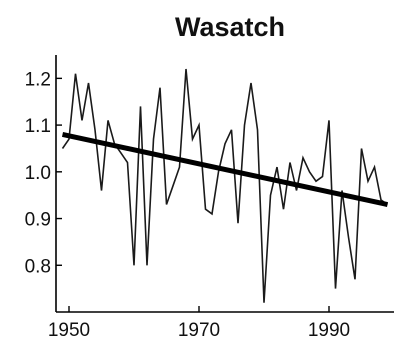 The image size is (394, 345). What do you see at coordinates (38, 126) in the screenshot?
I see `y-tick-label: 1.1` at bounding box center [38, 126].